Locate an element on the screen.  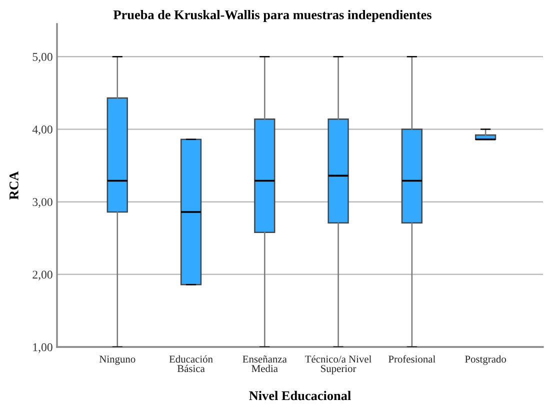
y-tick-label: 4,00 is located at coordinates (42, 130).